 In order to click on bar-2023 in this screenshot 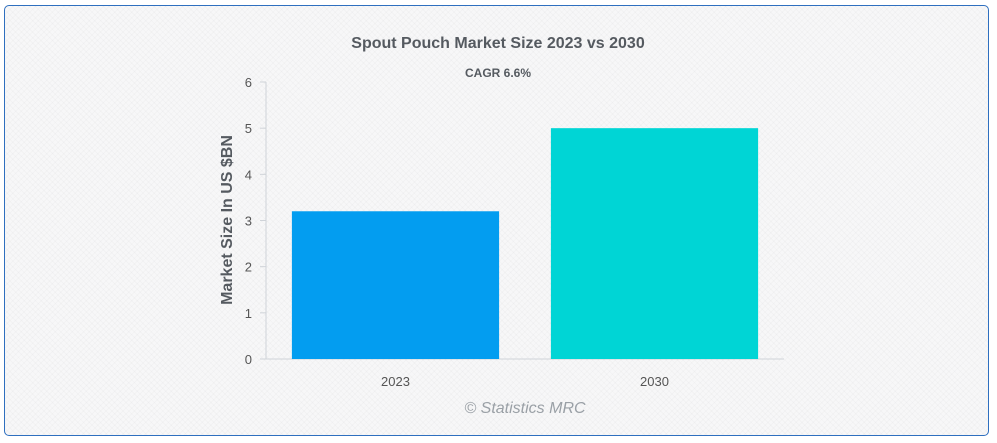, I will do `click(395, 285)`.